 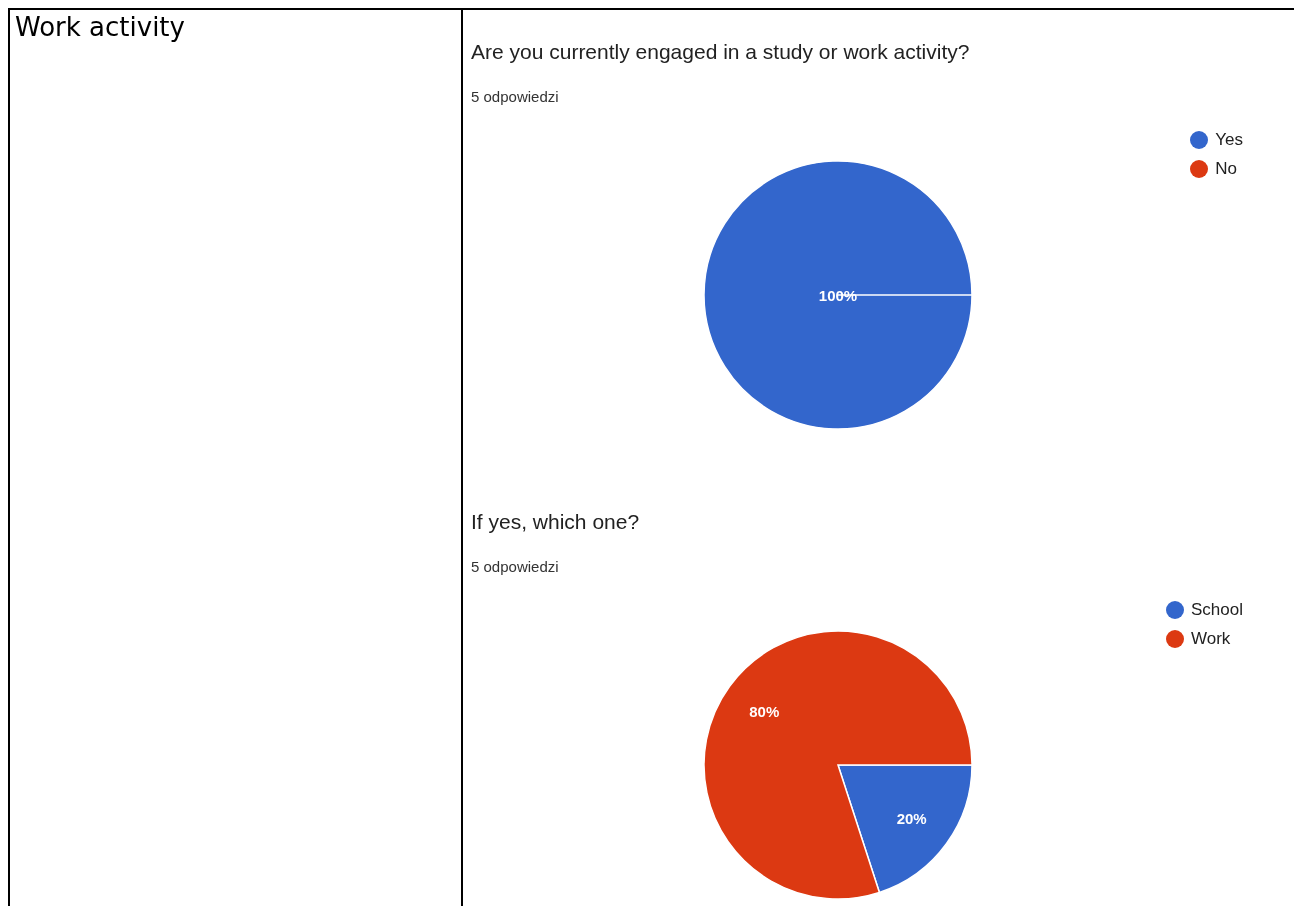 I want to click on data-label: 20%, so click(x=911, y=819).